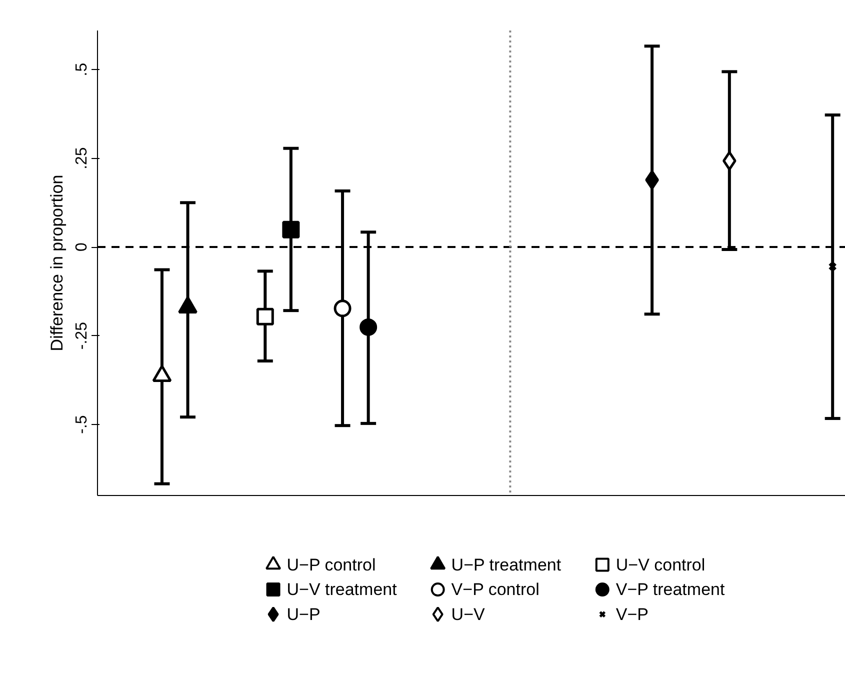  I want to click on legend-label: V−P treatment, so click(670, 590).